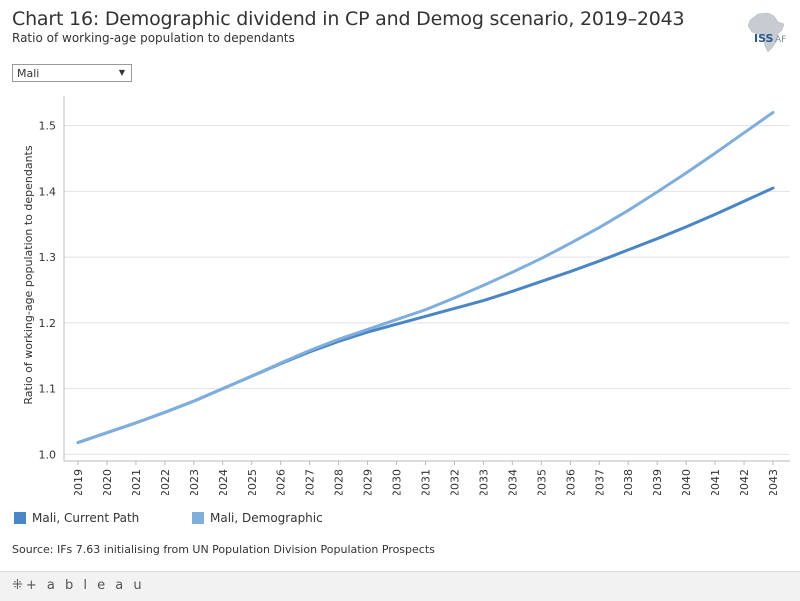 This screenshot has height=601, width=800. I want to click on dropdown-selected-value: Mali, so click(28, 73).